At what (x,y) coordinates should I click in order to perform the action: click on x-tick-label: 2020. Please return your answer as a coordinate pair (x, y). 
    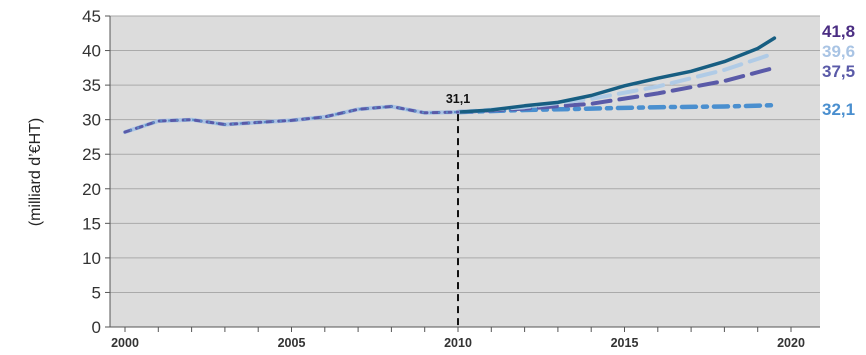
    Looking at the image, I should click on (791, 343).